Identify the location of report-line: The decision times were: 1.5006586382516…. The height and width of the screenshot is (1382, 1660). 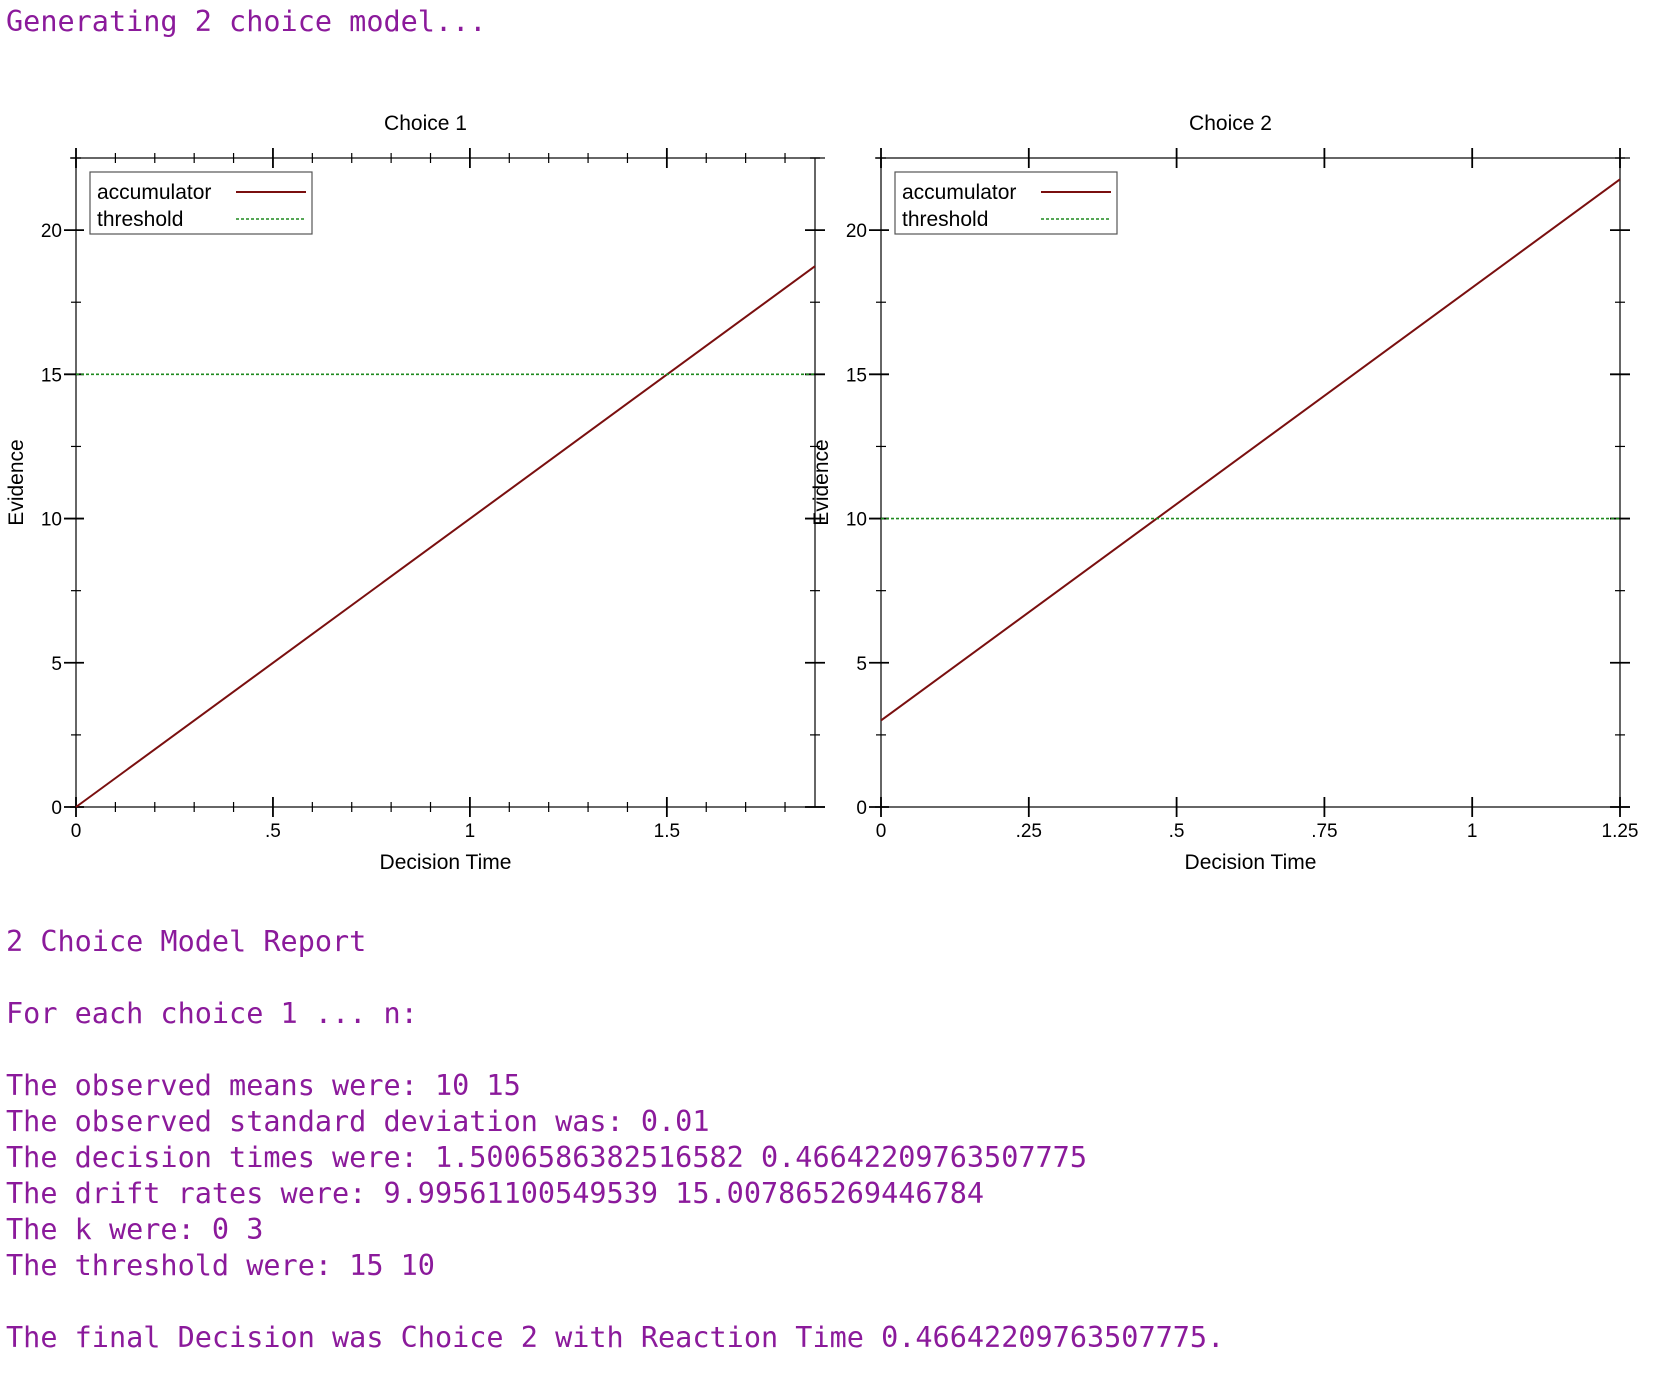
(546, 1157).